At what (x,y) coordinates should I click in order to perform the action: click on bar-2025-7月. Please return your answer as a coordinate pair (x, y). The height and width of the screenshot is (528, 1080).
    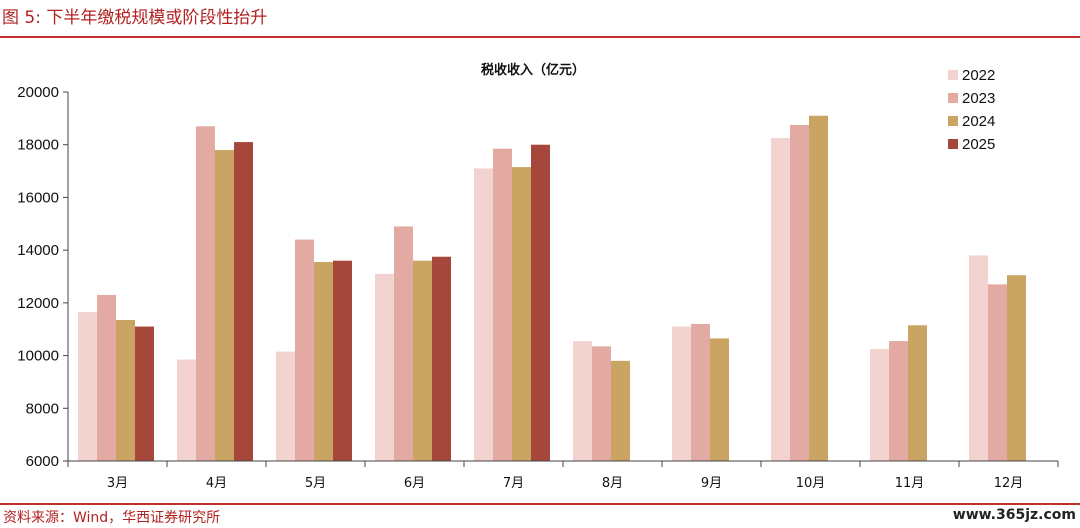
    Looking at the image, I should click on (540, 302).